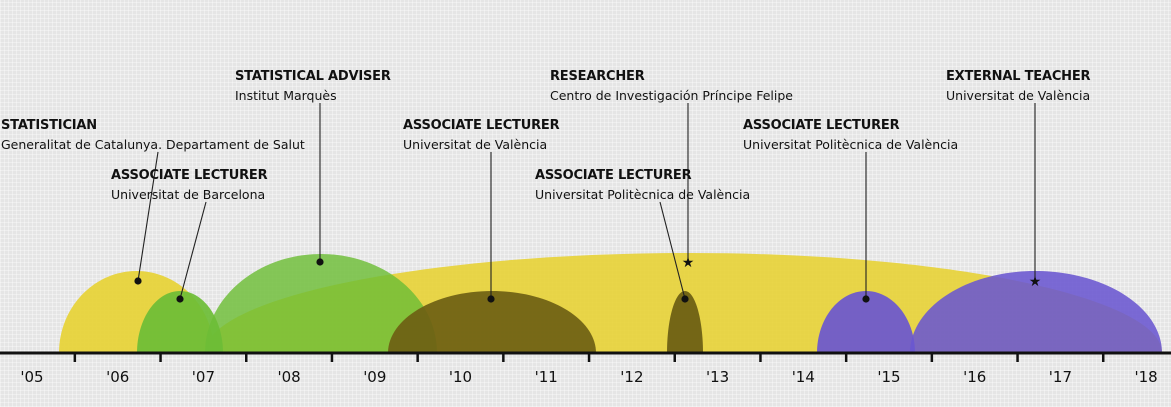 This screenshot has height=407, width=1171. What do you see at coordinates (117, 377) in the screenshot?
I see `year-label: '06` at bounding box center [117, 377].